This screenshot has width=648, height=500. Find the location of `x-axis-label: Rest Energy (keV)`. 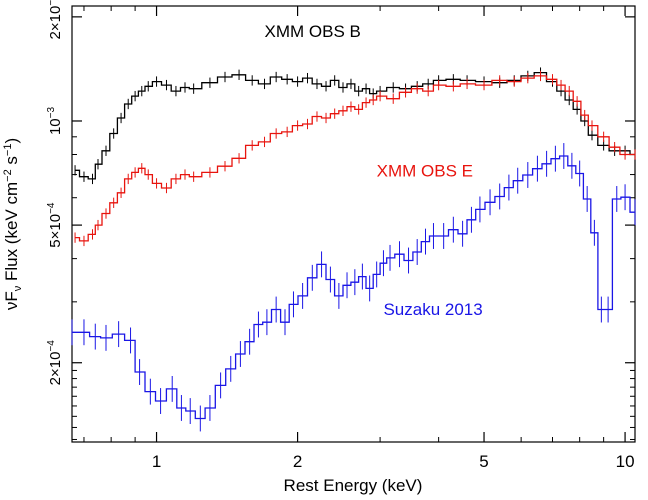

x-axis-label: Rest Energy (keV) is located at coordinates (353, 485).